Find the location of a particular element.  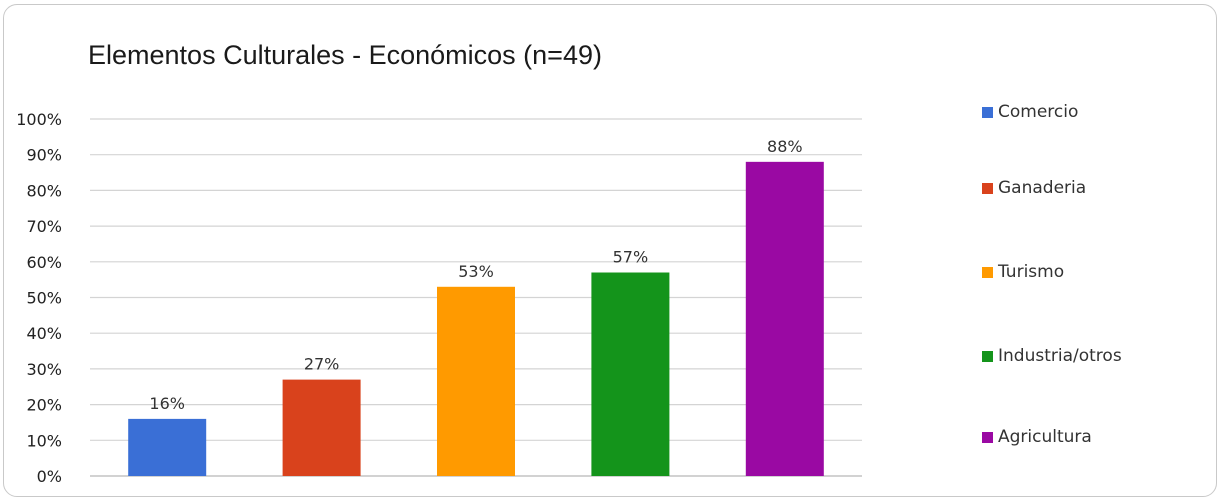

y-tick-label: 0% is located at coordinates (49, 476).